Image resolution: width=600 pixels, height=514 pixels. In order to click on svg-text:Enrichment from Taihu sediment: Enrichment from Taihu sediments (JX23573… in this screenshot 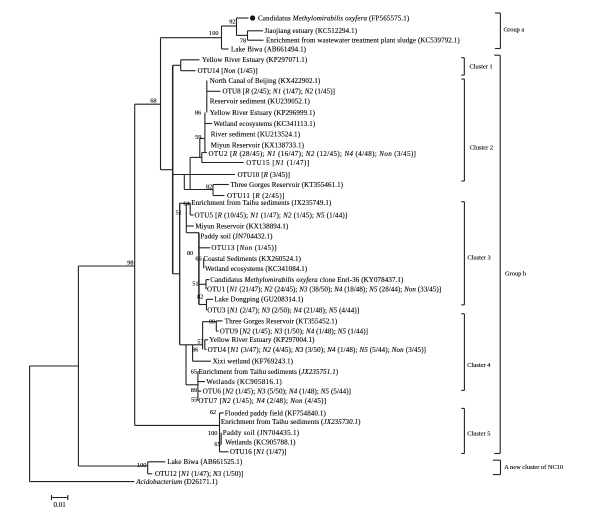, I will do `click(291, 422)`.